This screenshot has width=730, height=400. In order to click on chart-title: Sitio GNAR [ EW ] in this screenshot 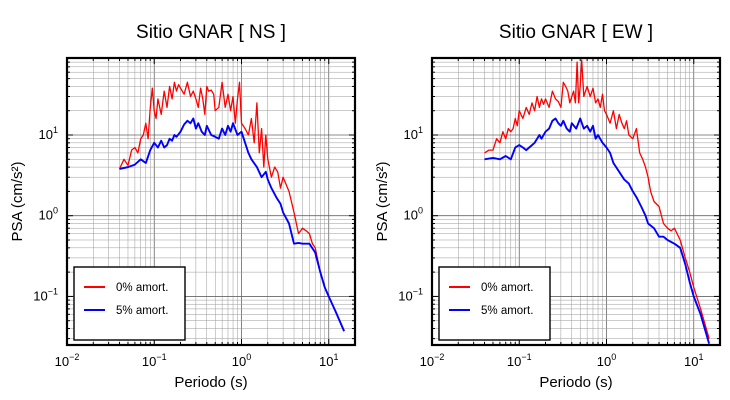, I will do `click(576, 32)`.